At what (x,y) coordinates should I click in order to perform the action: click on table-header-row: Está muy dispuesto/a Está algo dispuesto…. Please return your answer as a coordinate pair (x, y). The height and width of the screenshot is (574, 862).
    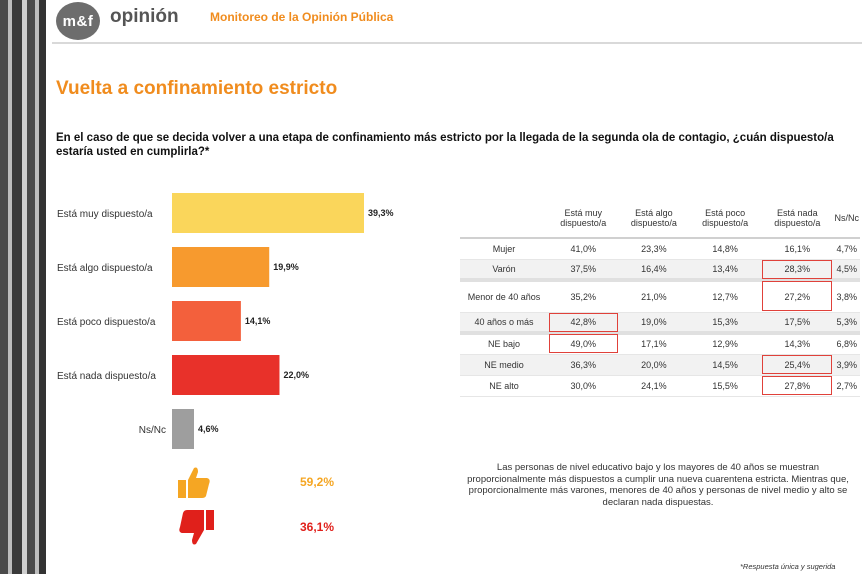
    Looking at the image, I should click on (660, 218).